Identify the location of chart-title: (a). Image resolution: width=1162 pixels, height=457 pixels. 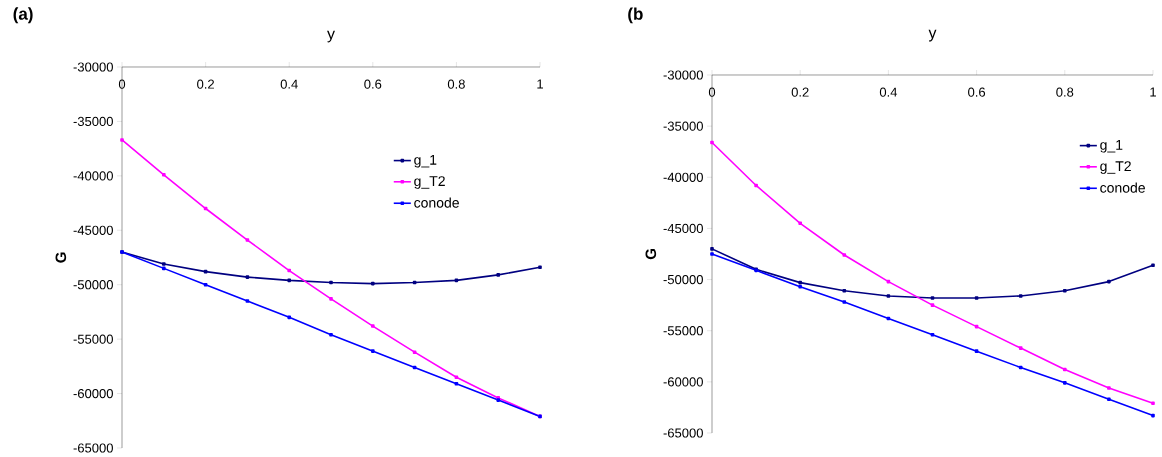
(23, 15).